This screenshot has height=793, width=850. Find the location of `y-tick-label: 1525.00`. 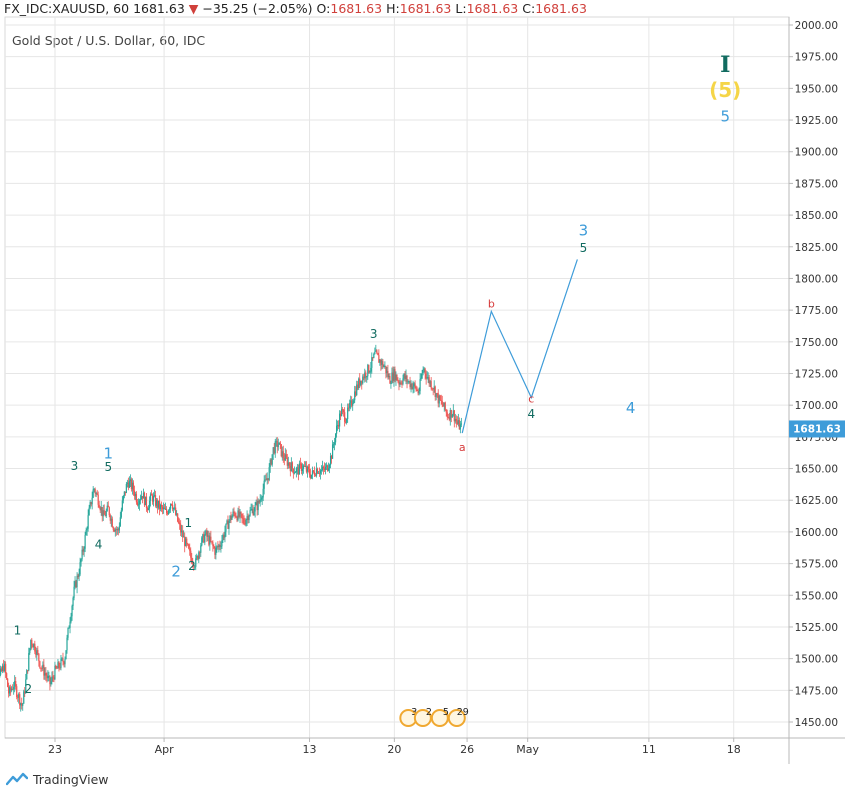

y-tick-label: 1525.00 is located at coordinates (816, 628).